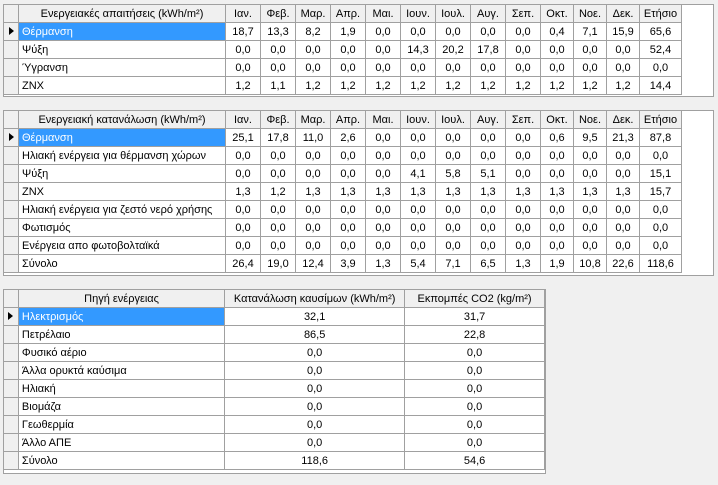  Describe the element at coordinates (590, 263) in the screenshot. I see `value-cell: 10,8` at that location.